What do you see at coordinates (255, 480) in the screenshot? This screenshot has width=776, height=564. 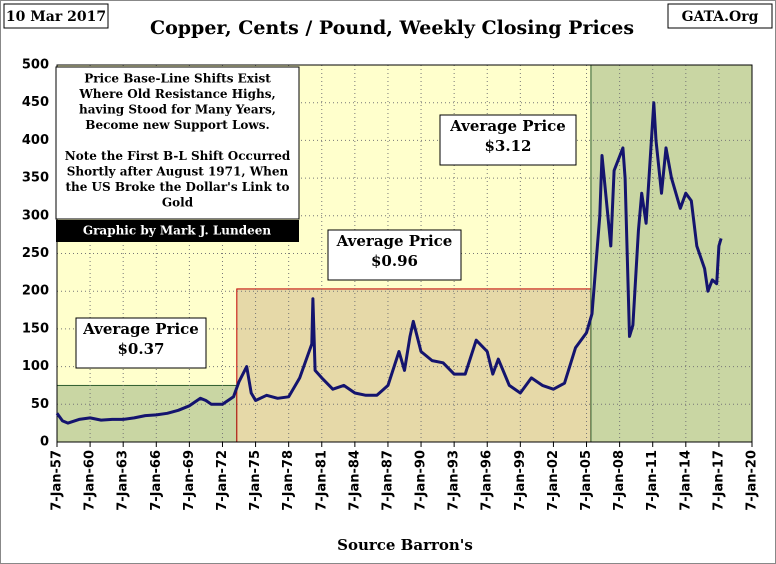 I see `x-tick-label: 7-Jan-75` at bounding box center [255, 480].